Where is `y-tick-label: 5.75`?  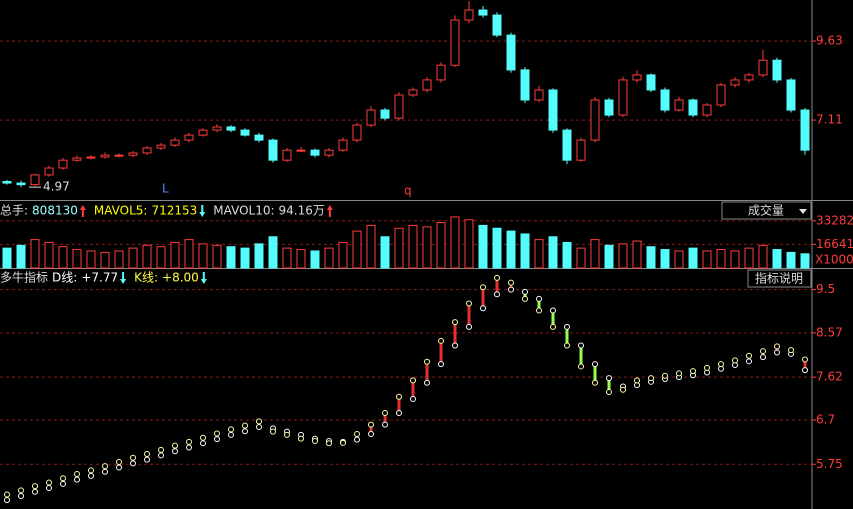
y-tick-label: 5.75 is located at coordinates (829, 464).